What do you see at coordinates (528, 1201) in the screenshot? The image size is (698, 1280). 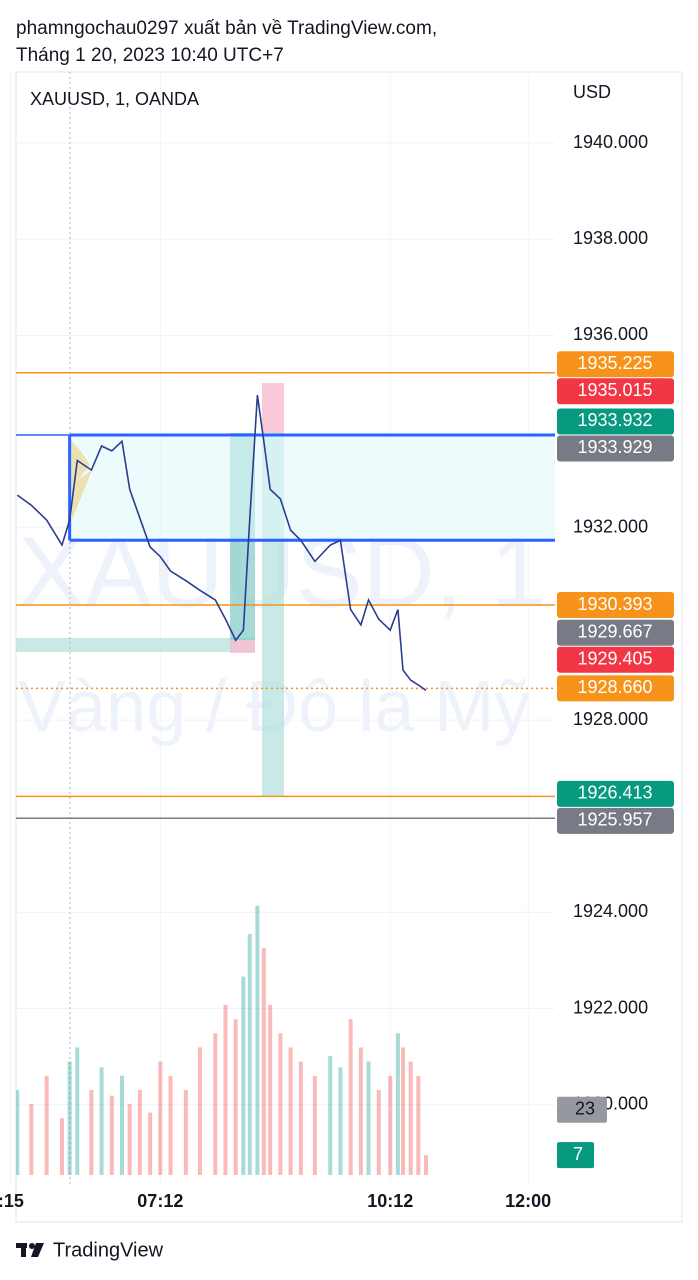 I see `x-tick-label: 12:00` at bounding box center [528, 1201].